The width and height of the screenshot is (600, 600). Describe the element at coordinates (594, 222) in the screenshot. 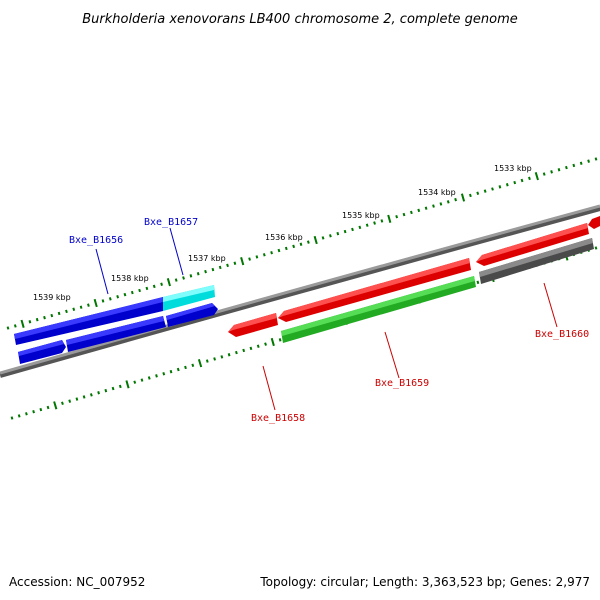

I see `gene-right-edge-red` at that location.